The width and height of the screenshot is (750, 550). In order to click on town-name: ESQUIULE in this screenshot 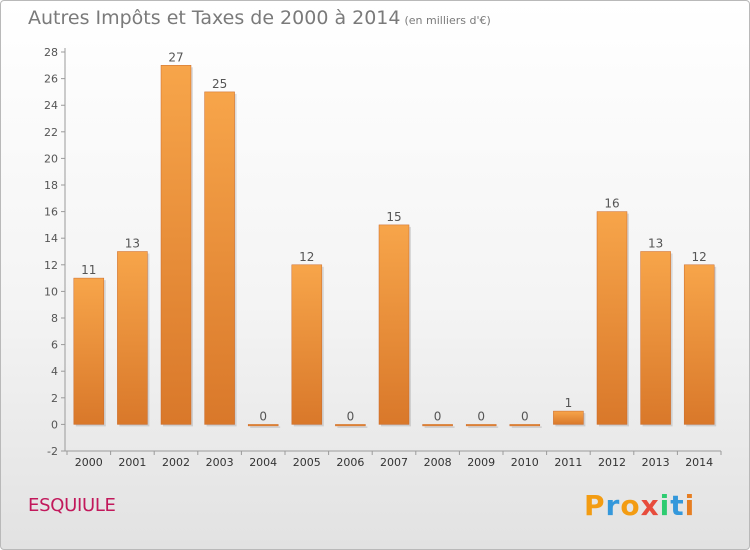, I will do `click(72, 505)`.